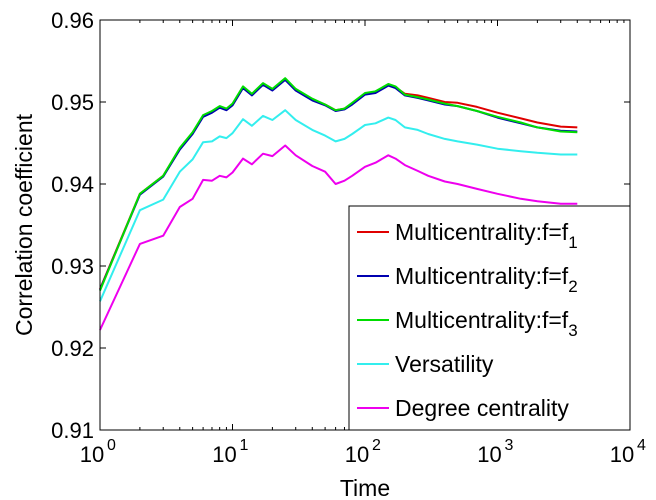  I want to click on legend-subscript: 1, so click(572, 242).